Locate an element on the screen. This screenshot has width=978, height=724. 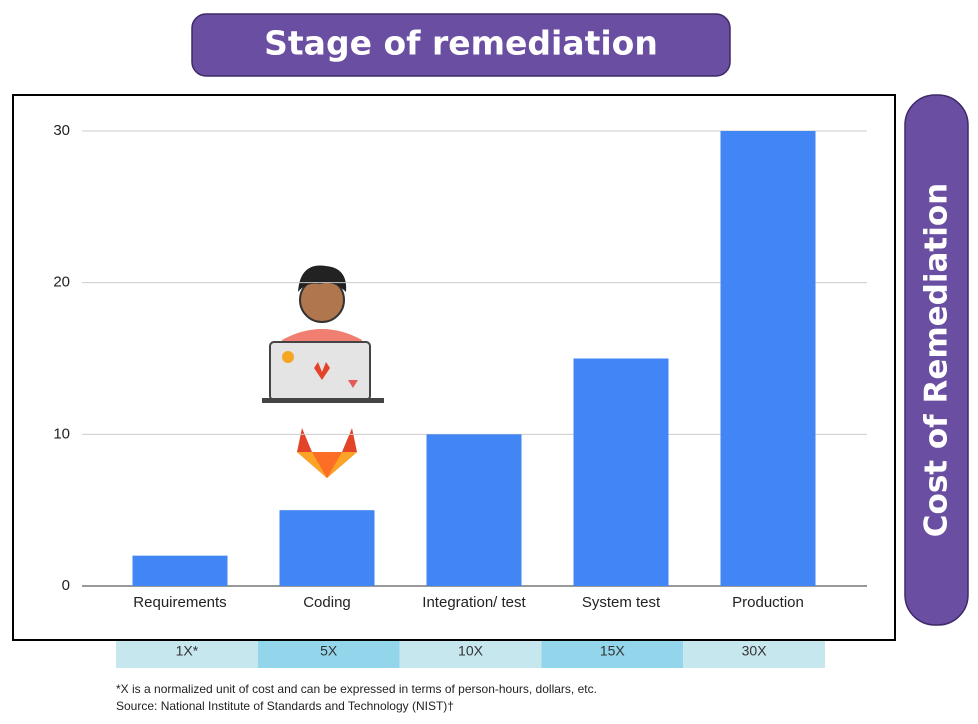
x-tick-label: System test is located at coordinates (621, 602).